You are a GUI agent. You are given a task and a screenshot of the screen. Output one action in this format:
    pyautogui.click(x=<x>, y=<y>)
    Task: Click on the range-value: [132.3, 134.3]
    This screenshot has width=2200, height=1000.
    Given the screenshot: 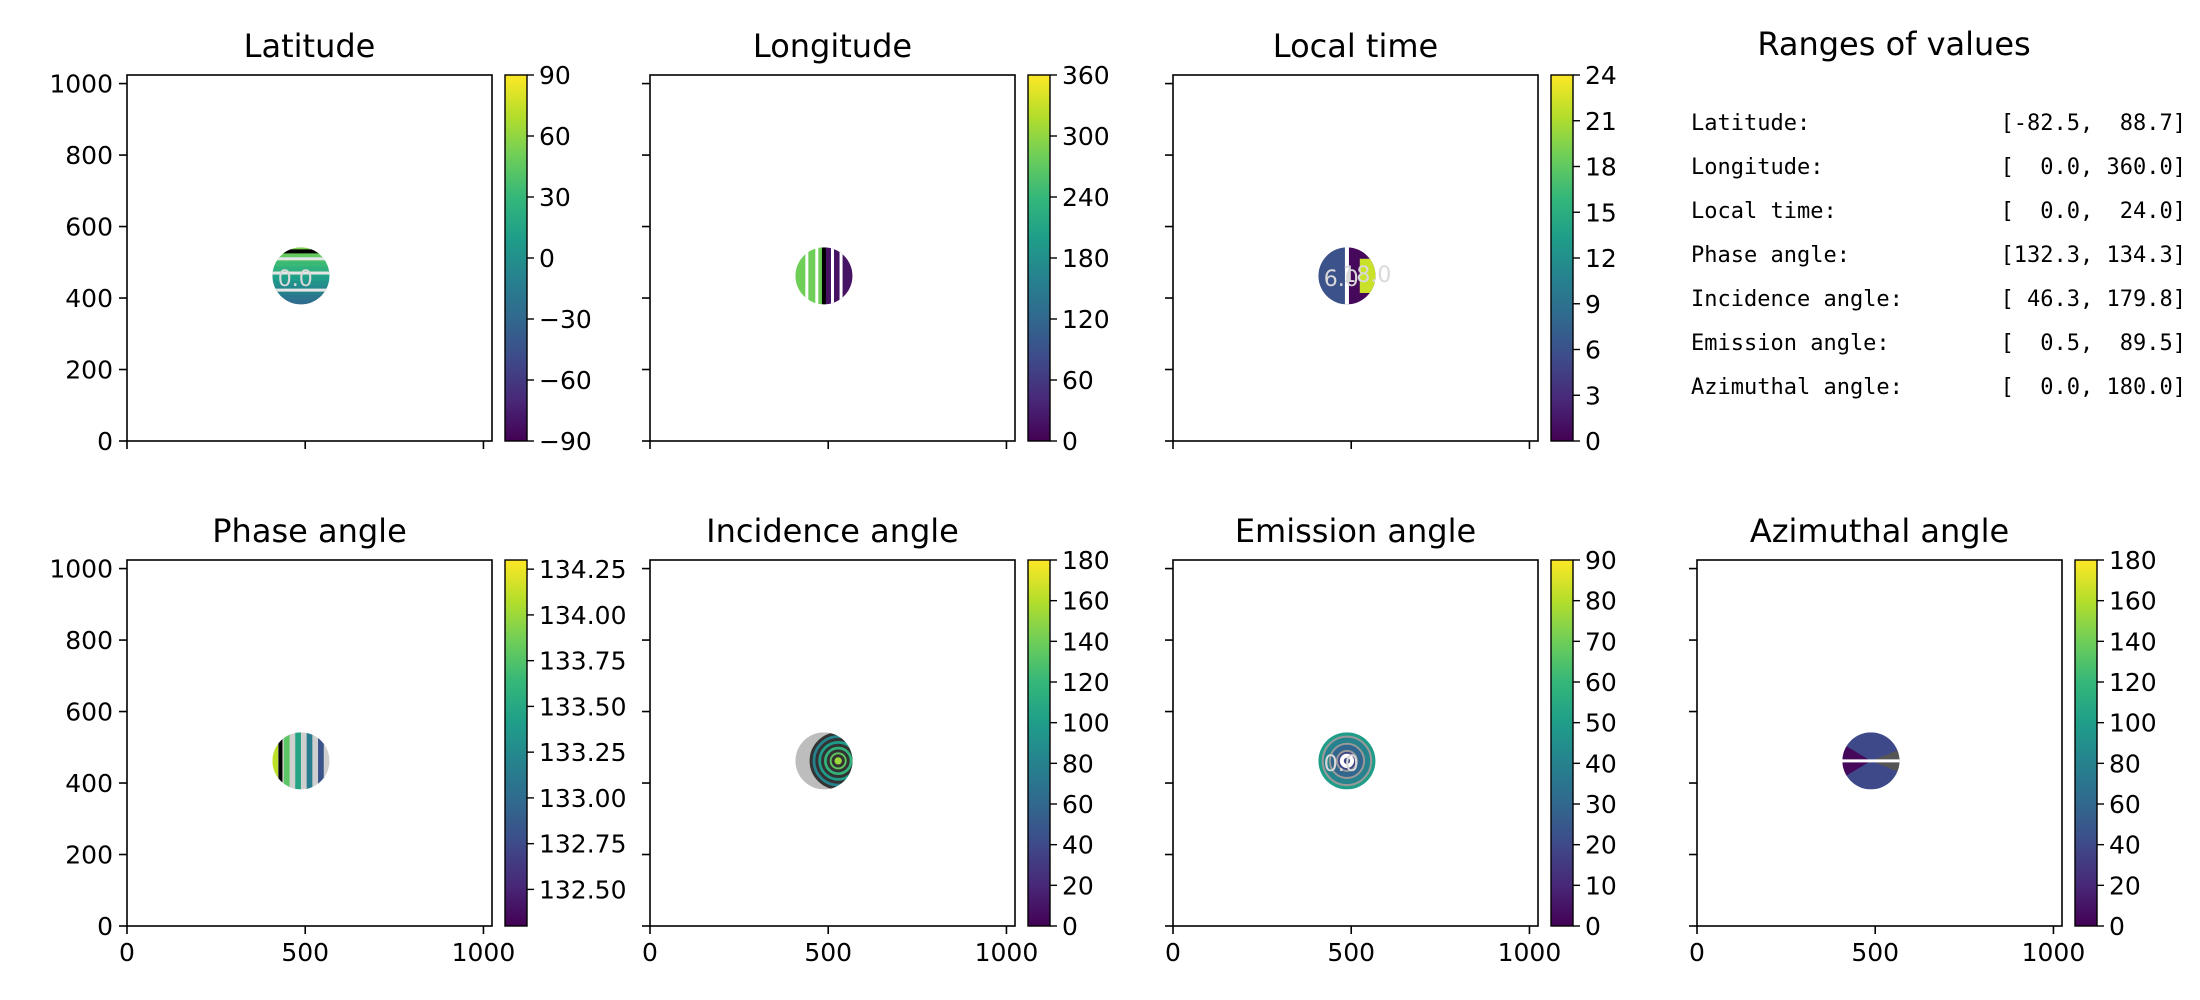 What is the action you would take?
    pyautogui.click(x=2093, y=255)
    